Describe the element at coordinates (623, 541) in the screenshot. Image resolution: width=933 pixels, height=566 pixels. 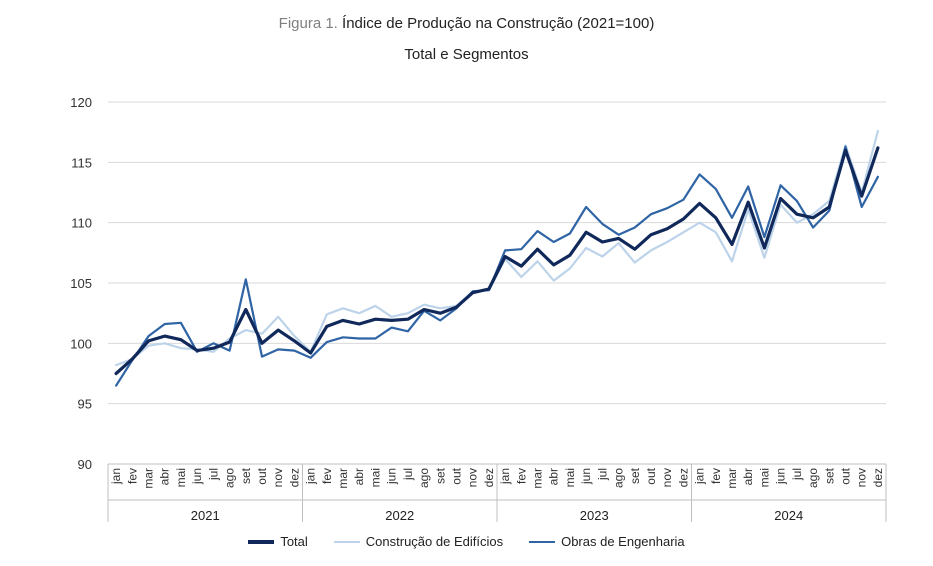
I see `legend-label: Obras de Engenharia` at that location.